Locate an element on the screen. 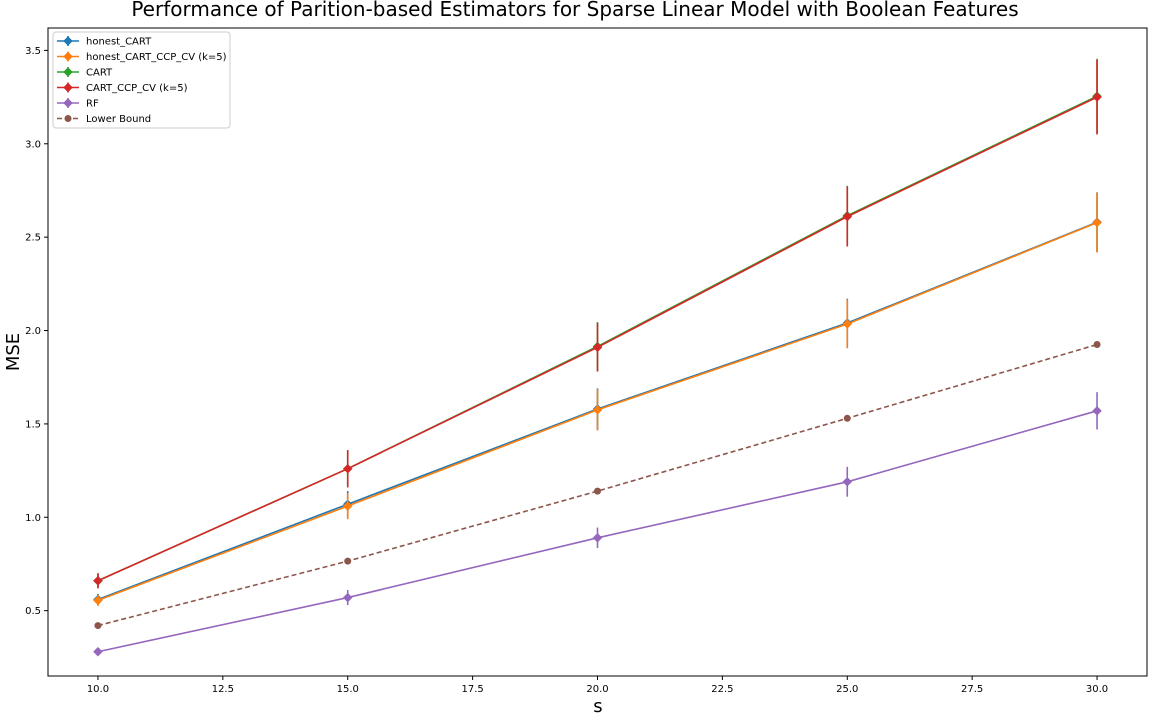 The height and width of the screenshot is (720, 1152). legend-frame is located at coordinates (141, 80).